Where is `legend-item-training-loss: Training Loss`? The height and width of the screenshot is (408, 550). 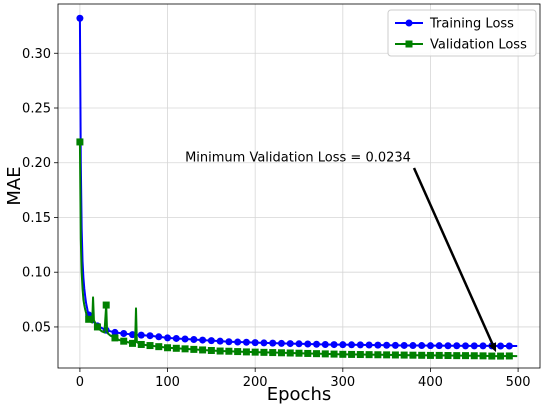 legend-item-training-loss: Training Loss is located at coordinates (454, 24).